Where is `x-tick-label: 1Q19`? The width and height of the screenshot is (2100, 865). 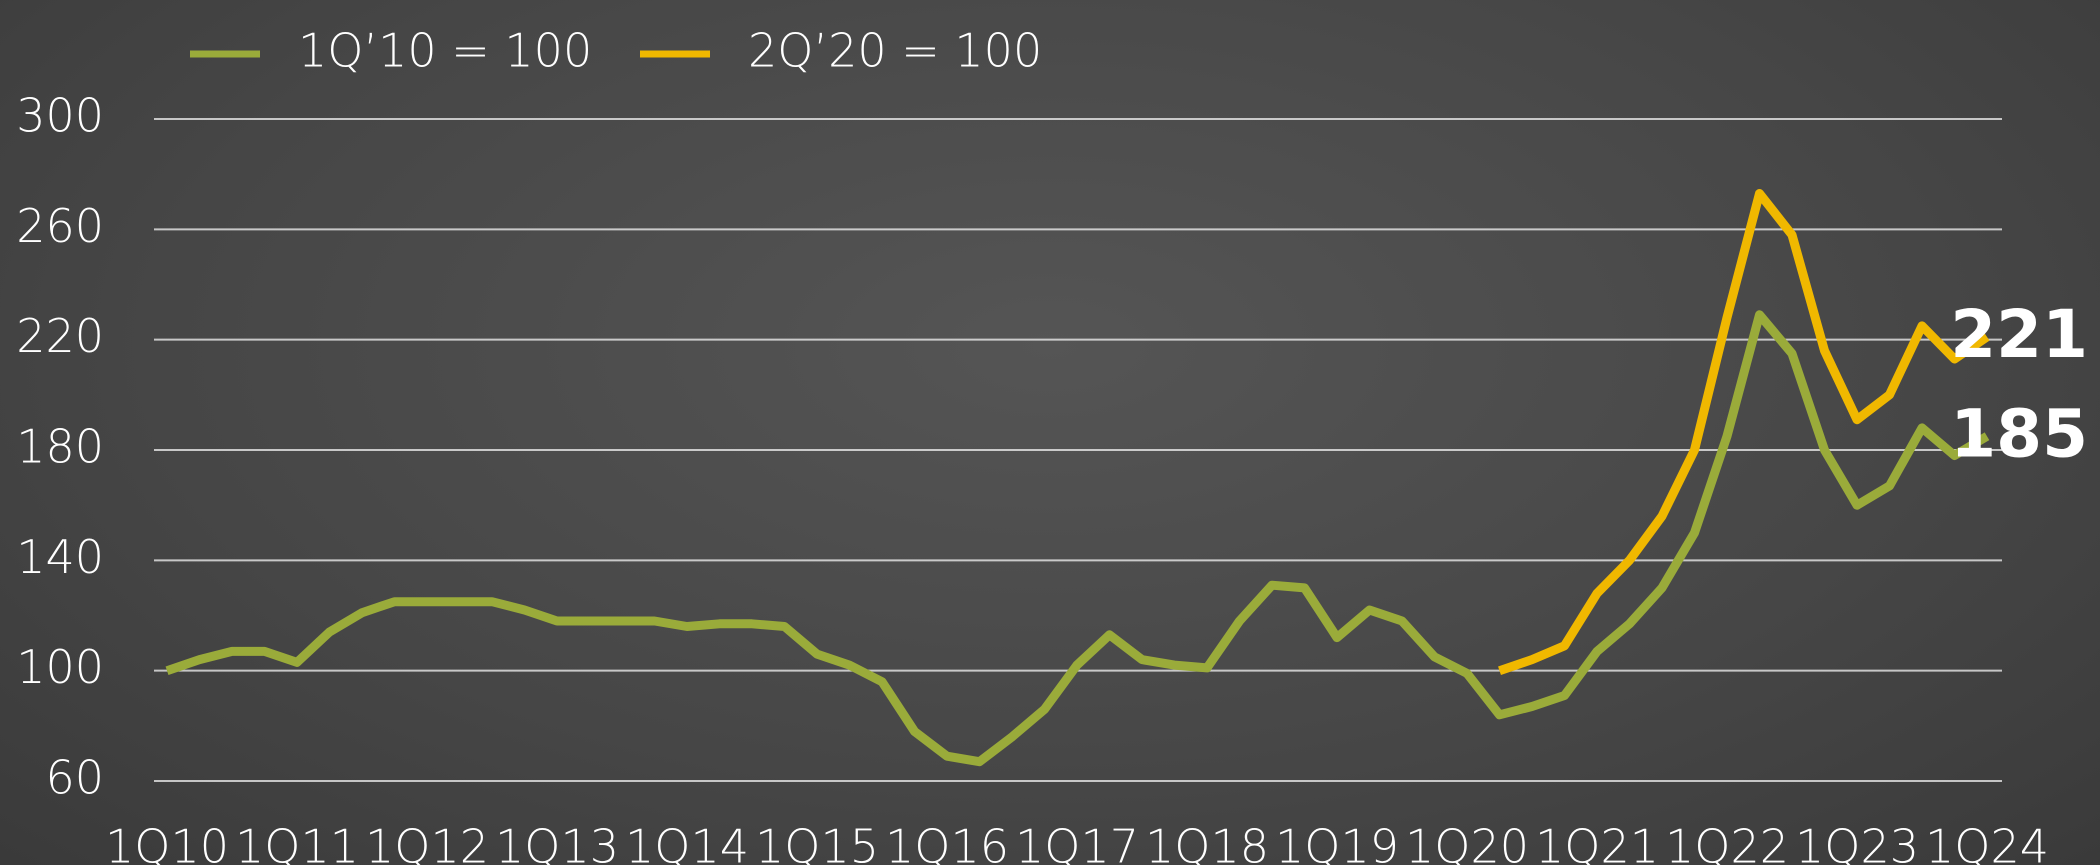 x-tick-label: 1Q19 is located at coordinates (1337, 842).